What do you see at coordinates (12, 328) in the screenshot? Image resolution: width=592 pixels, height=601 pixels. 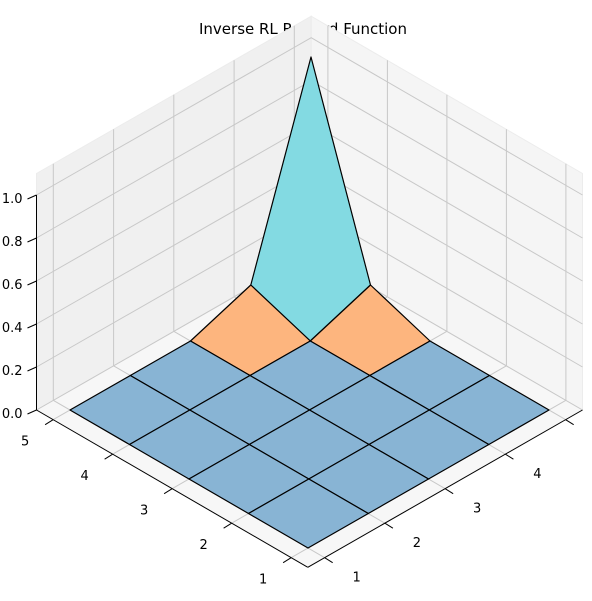 I see `z-tick-label: 0.4` at bounding box center [12, 328].